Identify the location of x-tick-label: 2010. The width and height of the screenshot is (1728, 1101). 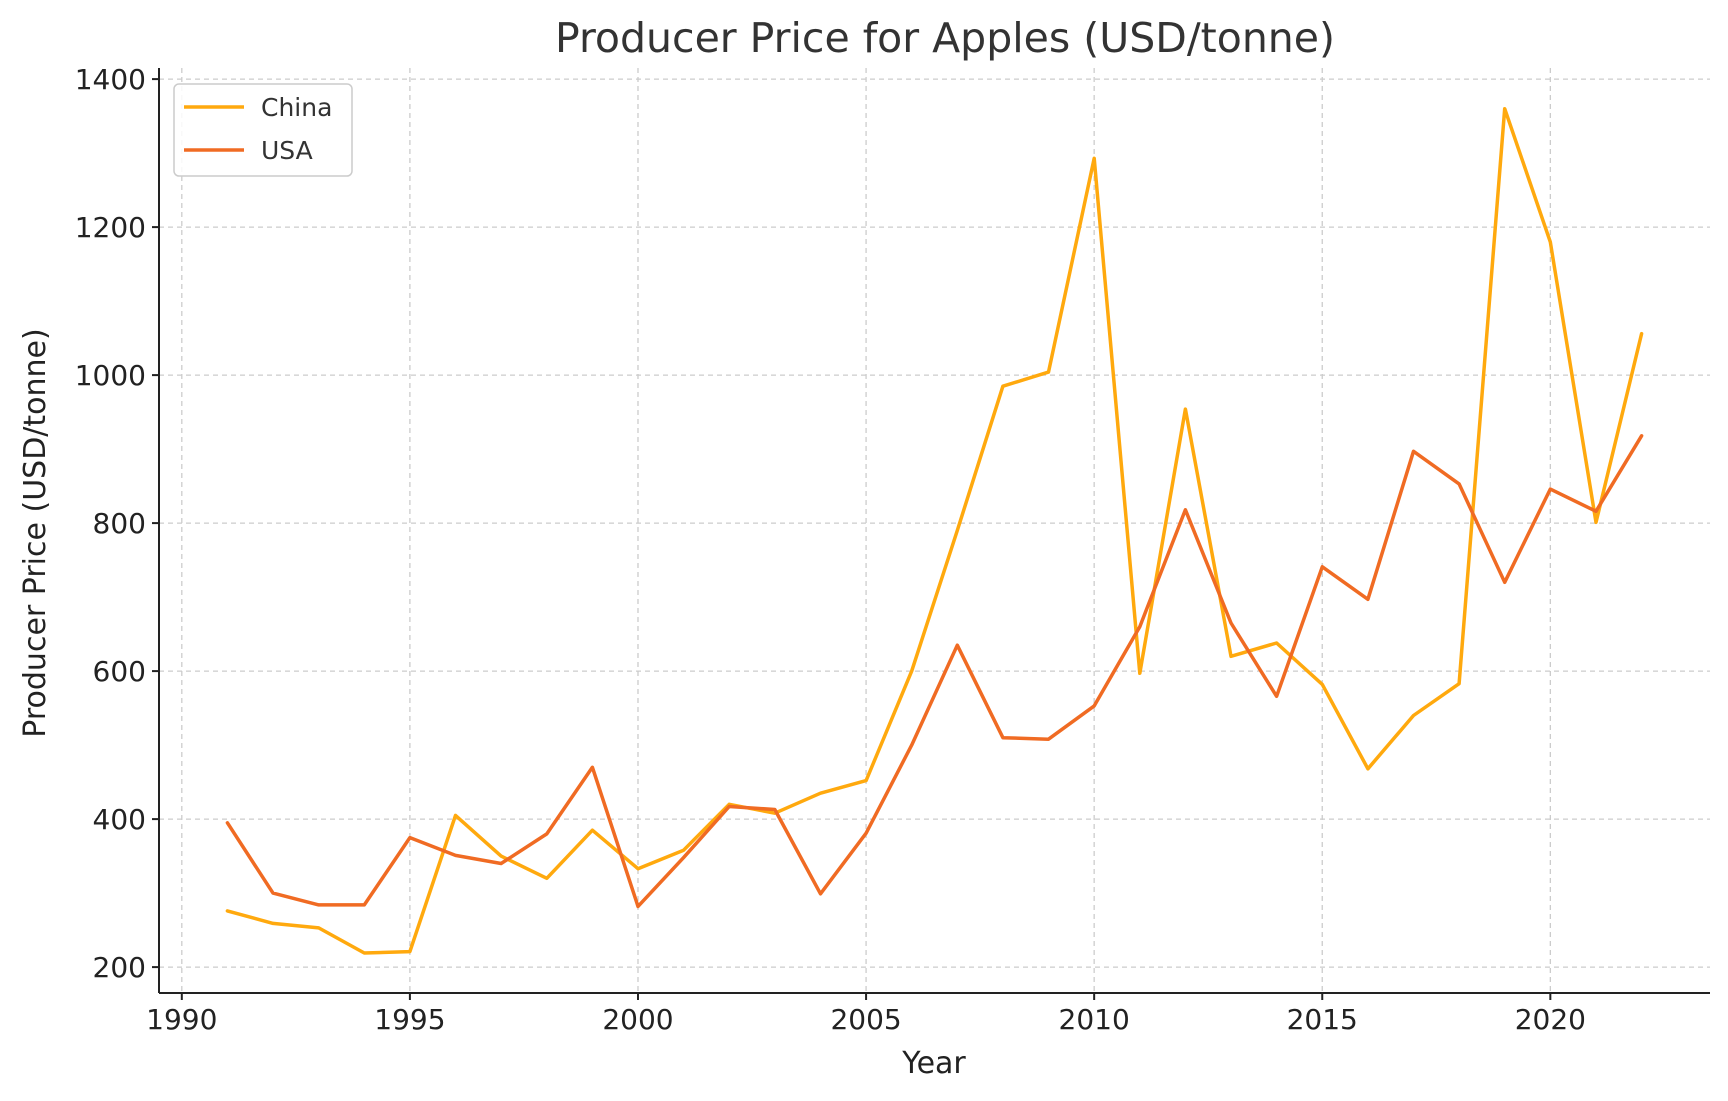
(1094, 1019).